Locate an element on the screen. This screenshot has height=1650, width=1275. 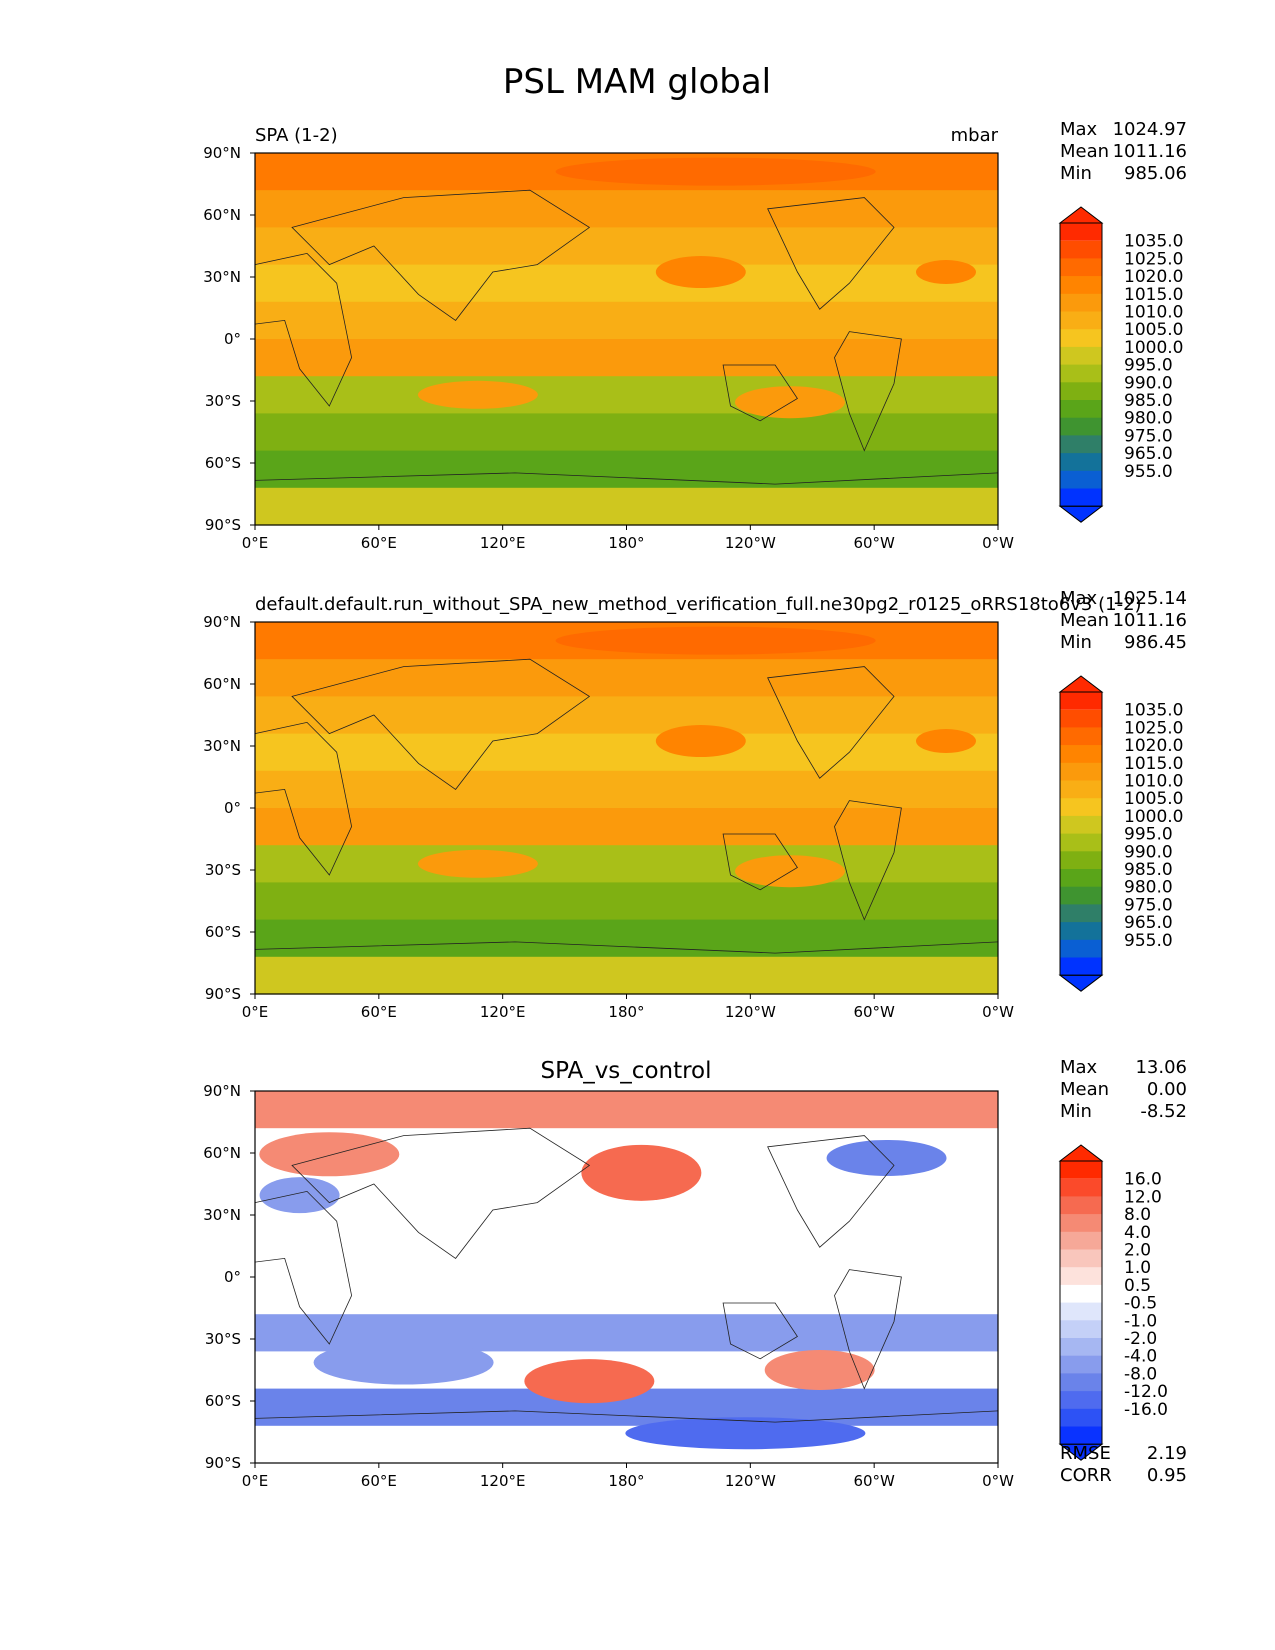
lon-tick-label: 0°E is located at coordinates (255, 1481).